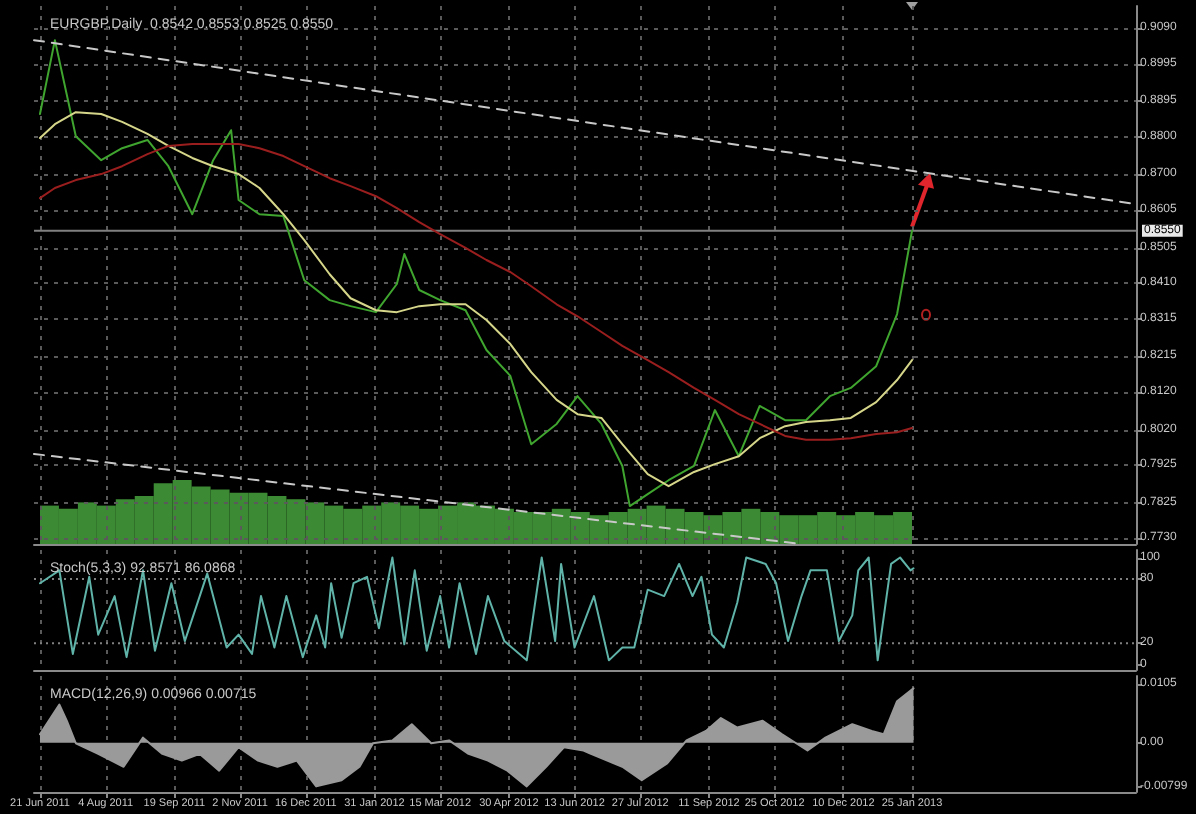 The image size is (1196, 814). What do you see at coordinates (476, 609) in the screenshot?
I see `line-series` at bounding box center [476, 609].